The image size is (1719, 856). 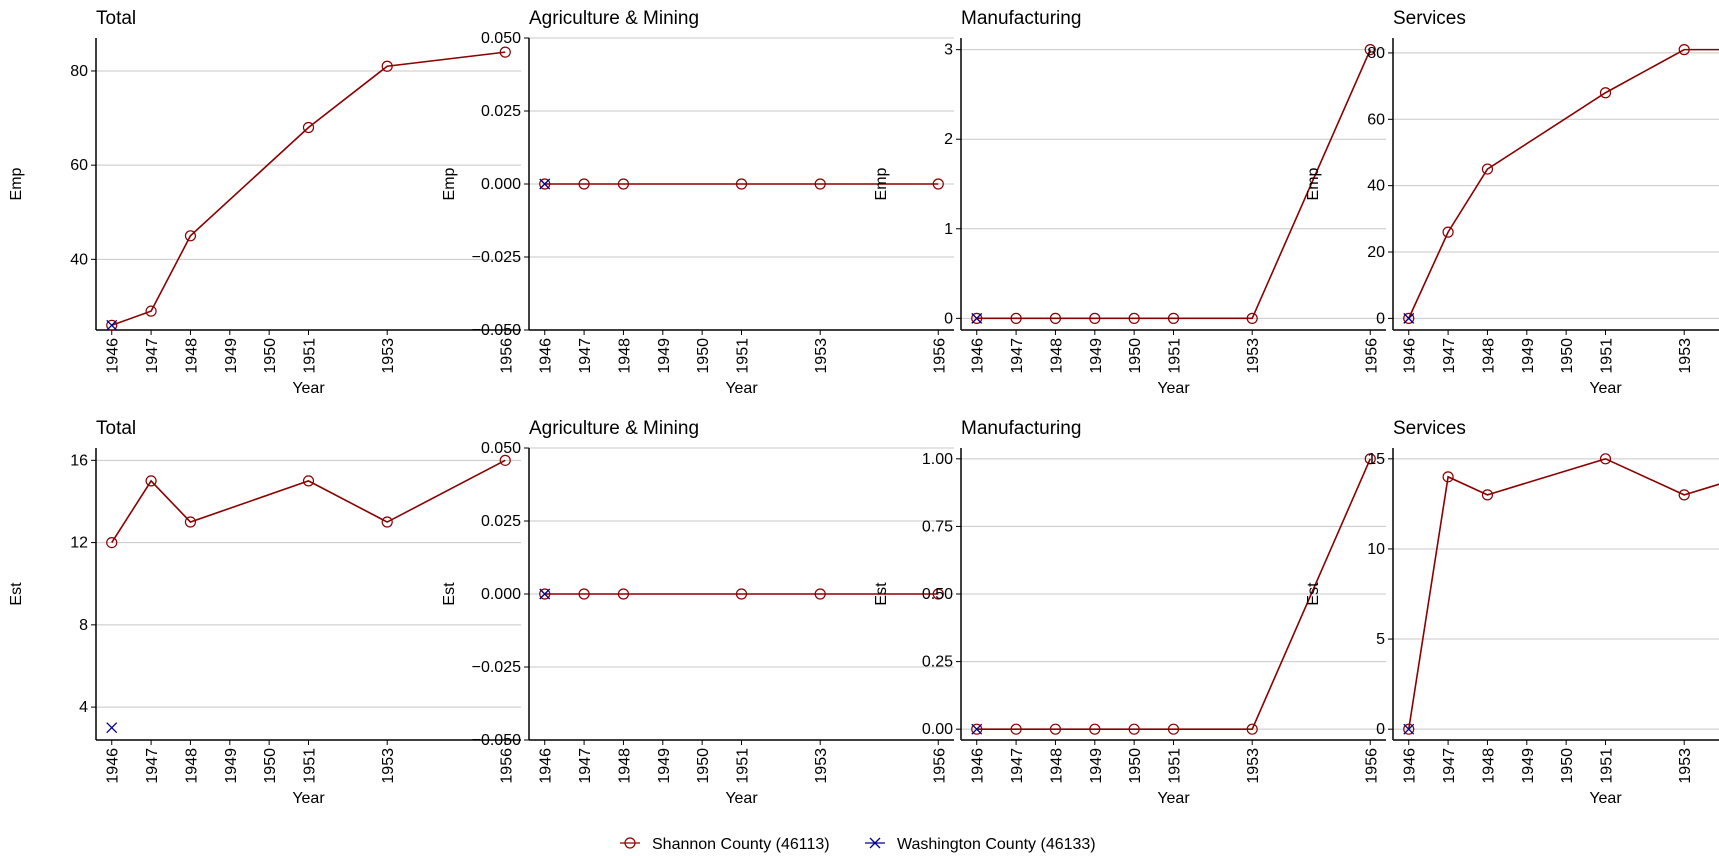 What do you see at coordinates (948, 50) in the screenshot?
I see `y-tick-label: 3` at bounding box center [948, 50].